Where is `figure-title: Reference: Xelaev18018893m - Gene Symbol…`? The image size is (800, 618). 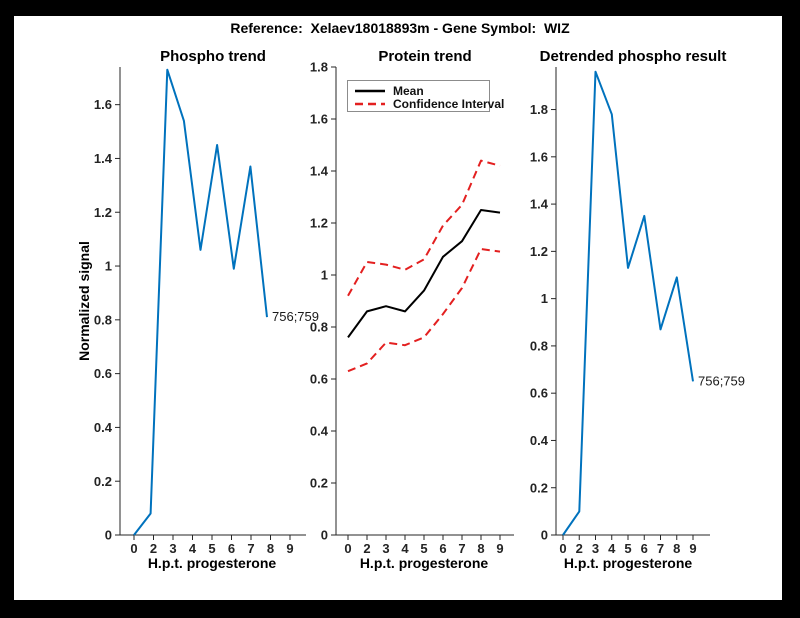
figure-title: Reference: Xelaev18018893m - Gene Symbol… is located at coordinates (400, 28).